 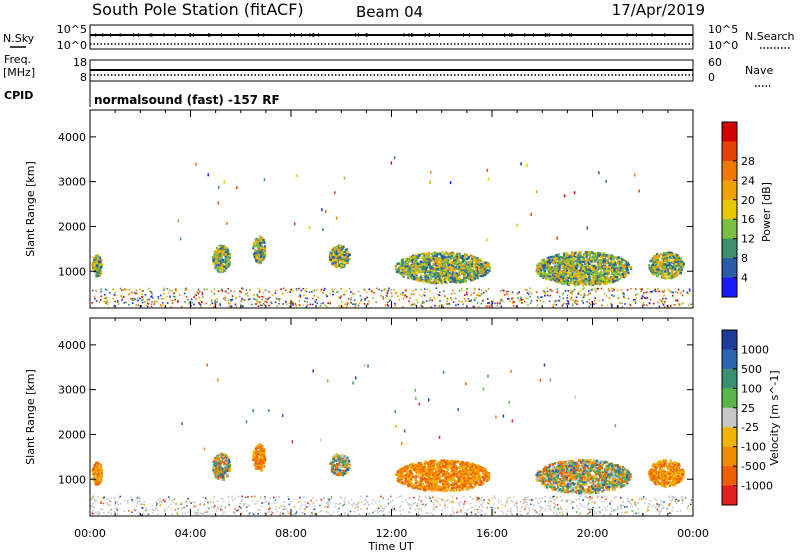 I want to click on colorbar-tick-label: 20, so click(x=748, y=200).